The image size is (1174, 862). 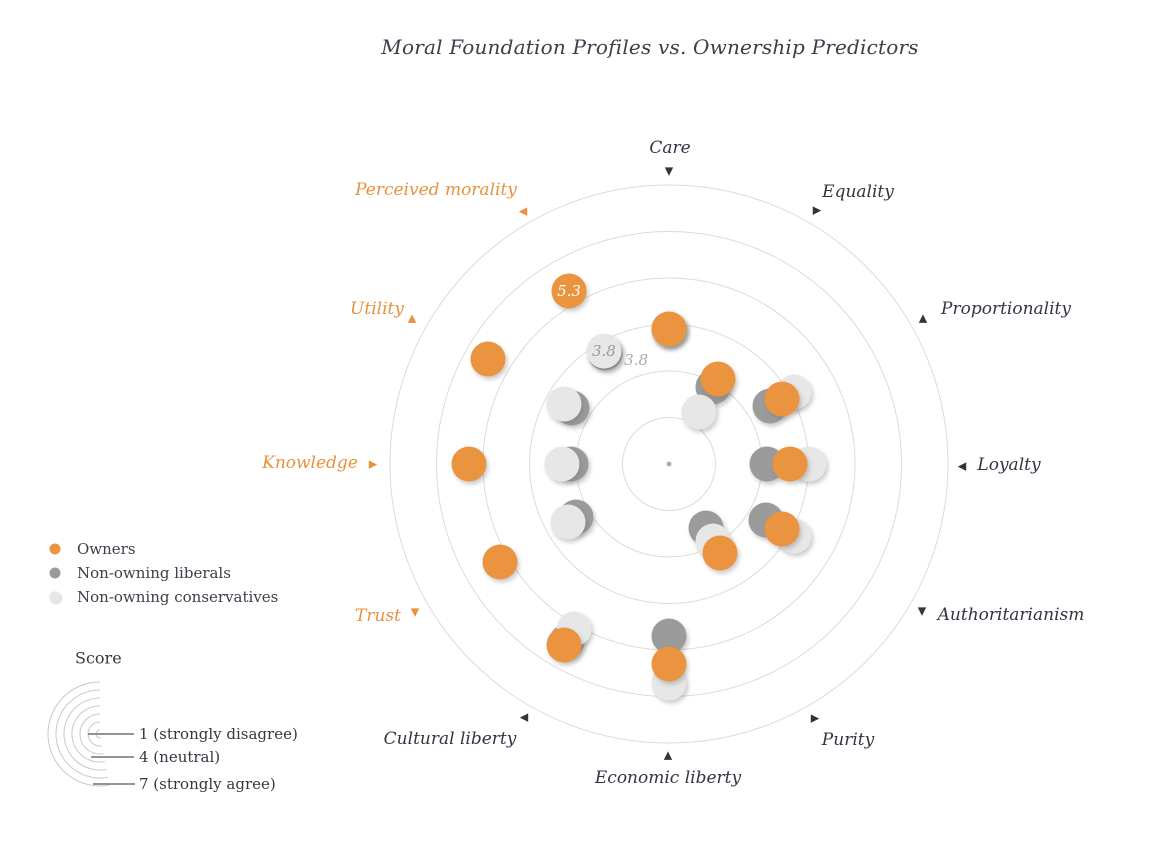 I want to click on dot-owners-utility, so click(x=488, y=359).